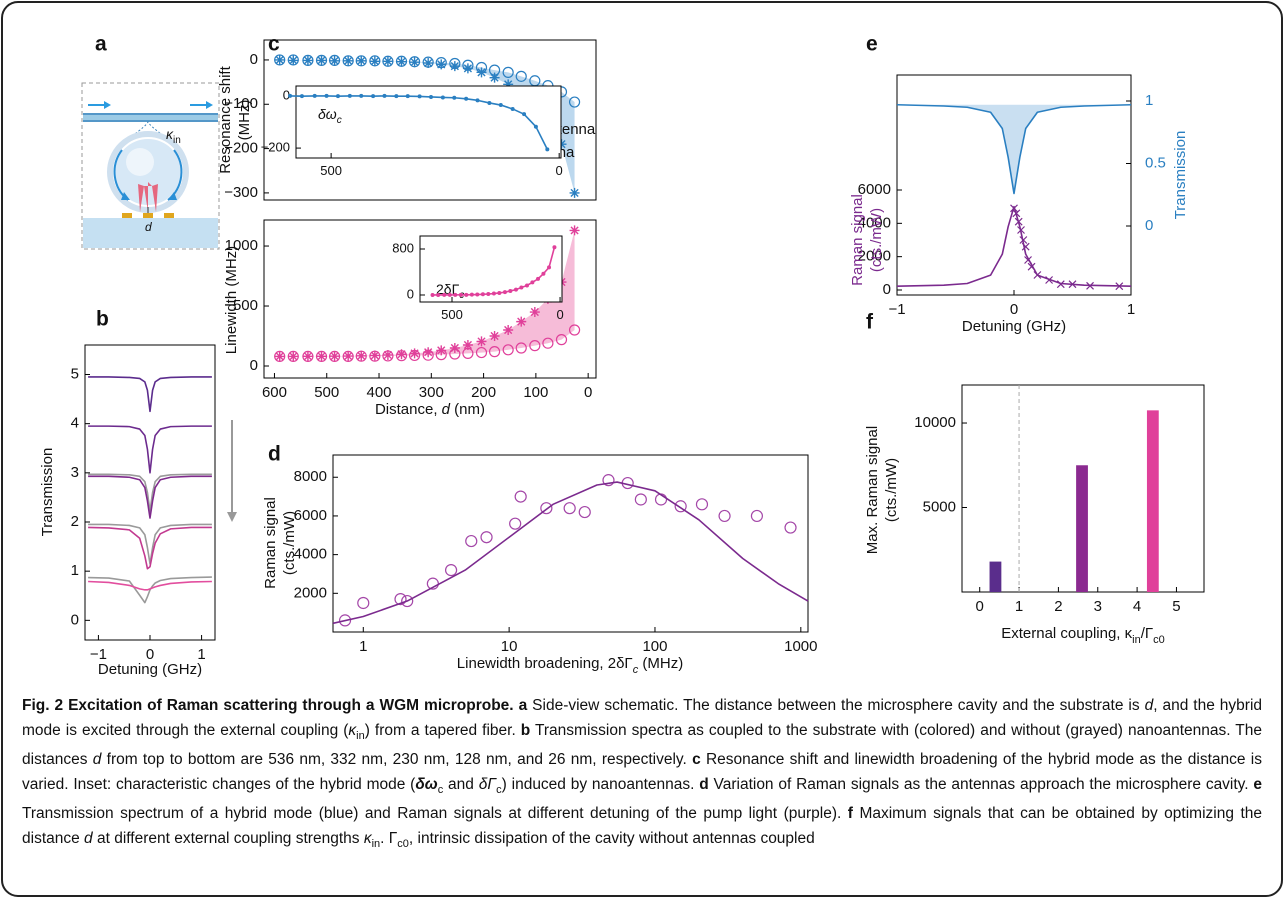 Image resolution: width=1284 pixels, height=898 pixels. I want to click on label-part: 2δΓ, so click(448, 289).